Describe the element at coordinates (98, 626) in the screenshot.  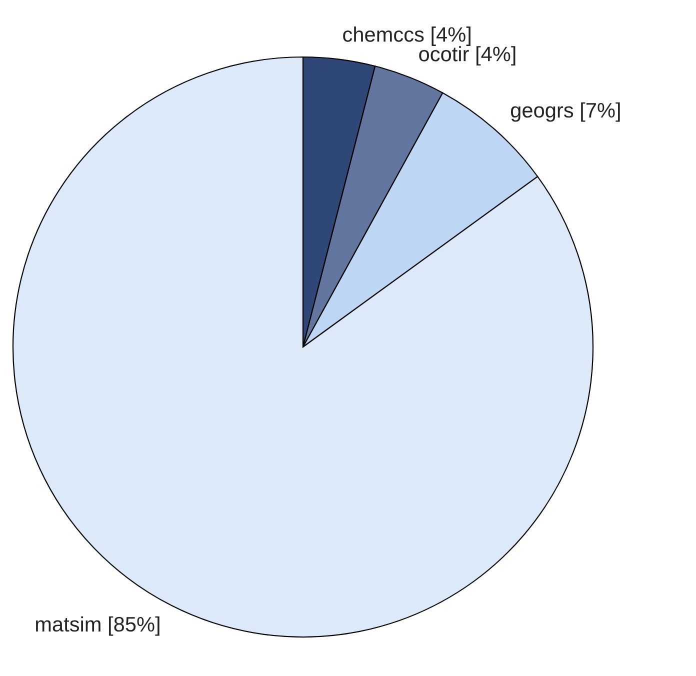
I see `slice-label: matsim [85%]` at that location.